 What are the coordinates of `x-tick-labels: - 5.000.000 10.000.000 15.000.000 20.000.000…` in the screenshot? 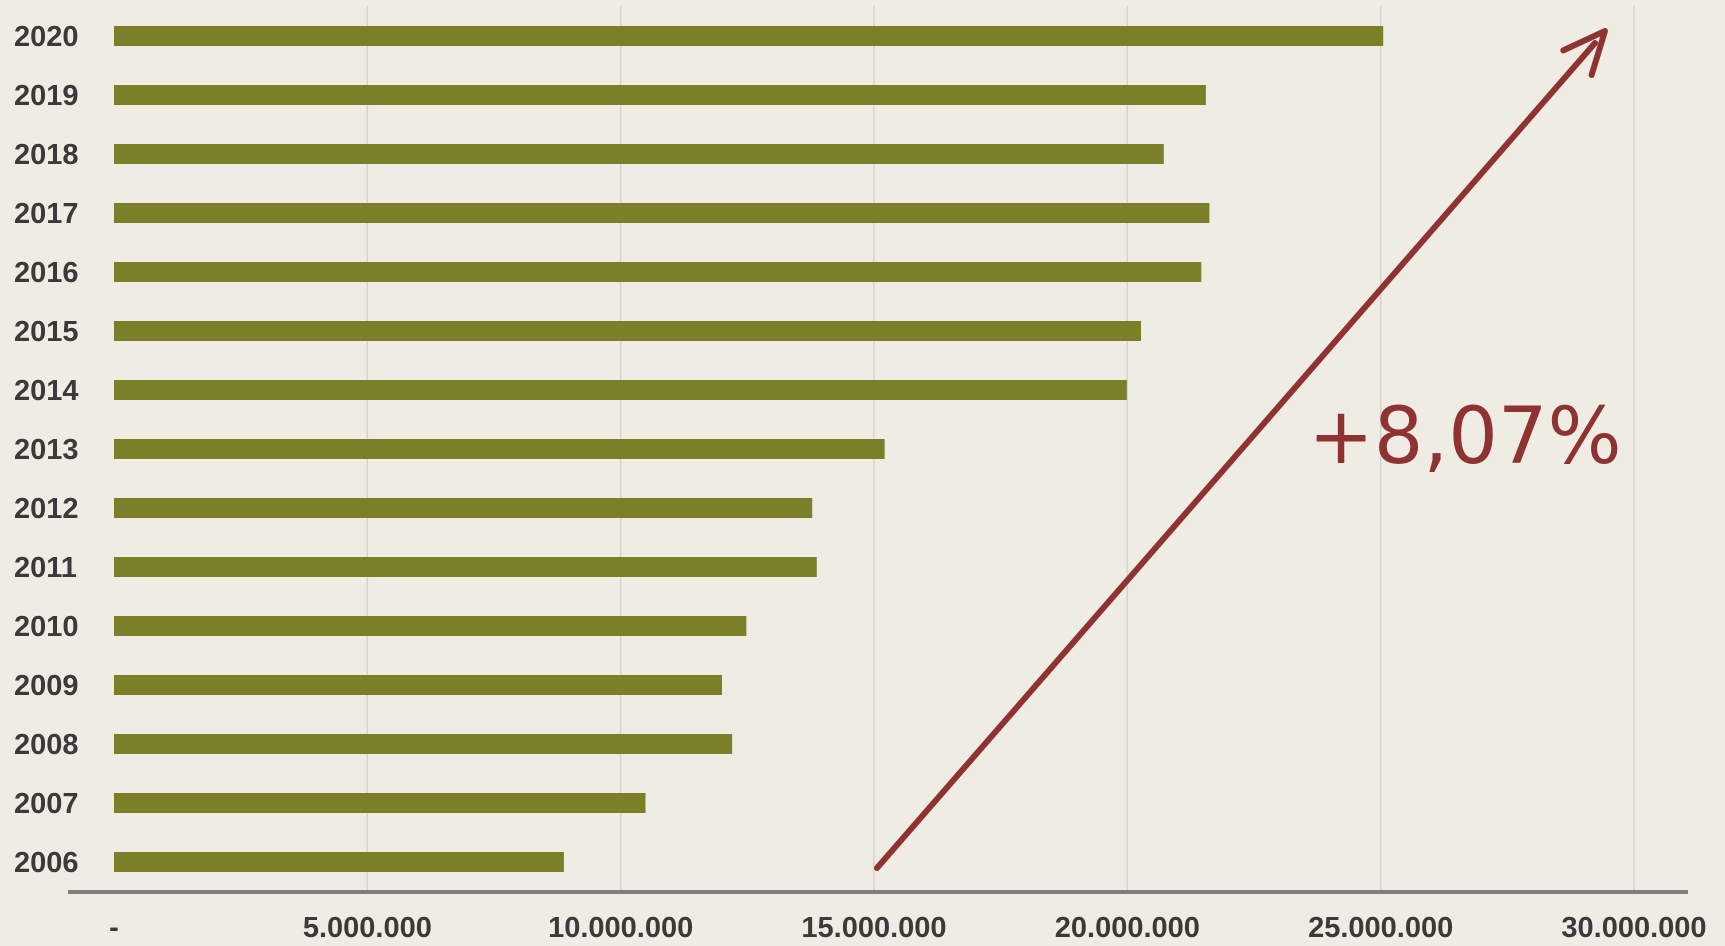 It's located at (907, 928).